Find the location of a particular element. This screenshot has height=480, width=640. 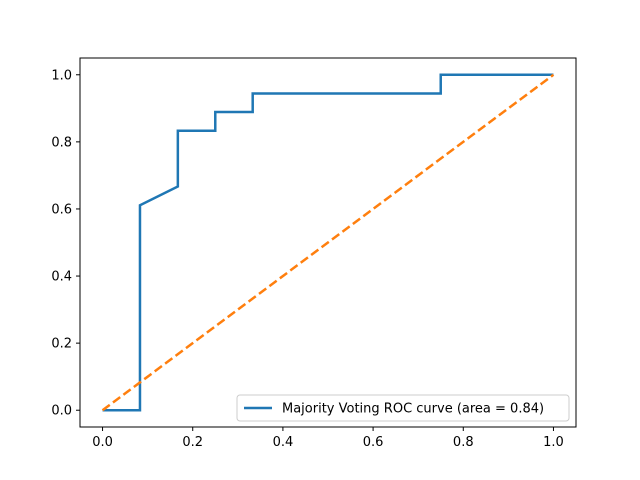

y-tick-label: 0.0 is located at coordinates (61, 411).